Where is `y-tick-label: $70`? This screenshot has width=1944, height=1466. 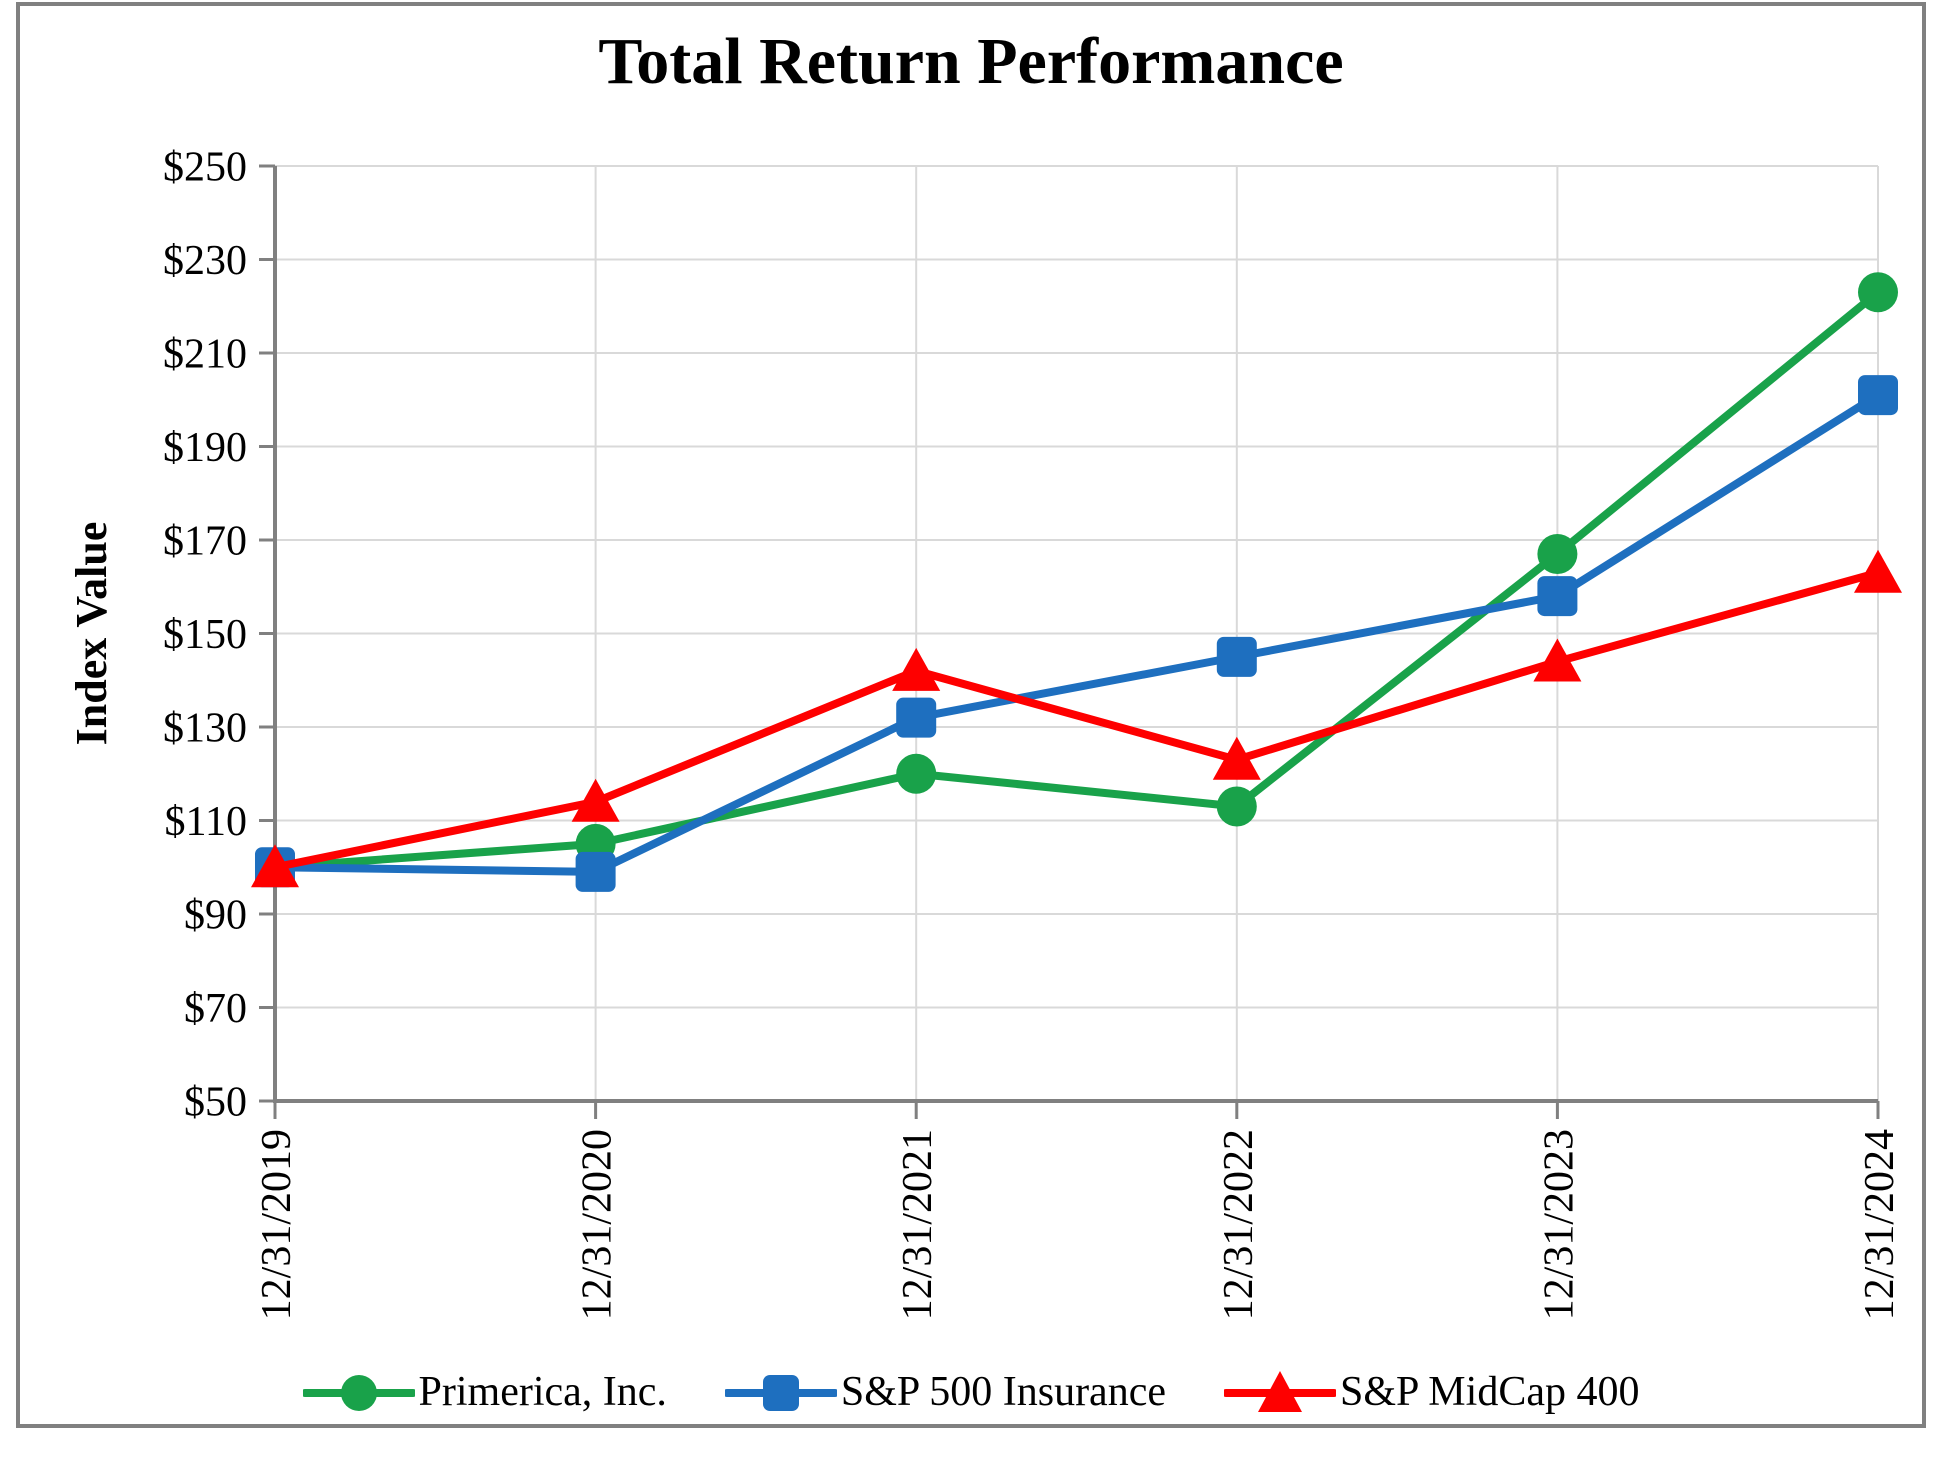
y-tick-label: $70 is located at coordinates (215, 1009).